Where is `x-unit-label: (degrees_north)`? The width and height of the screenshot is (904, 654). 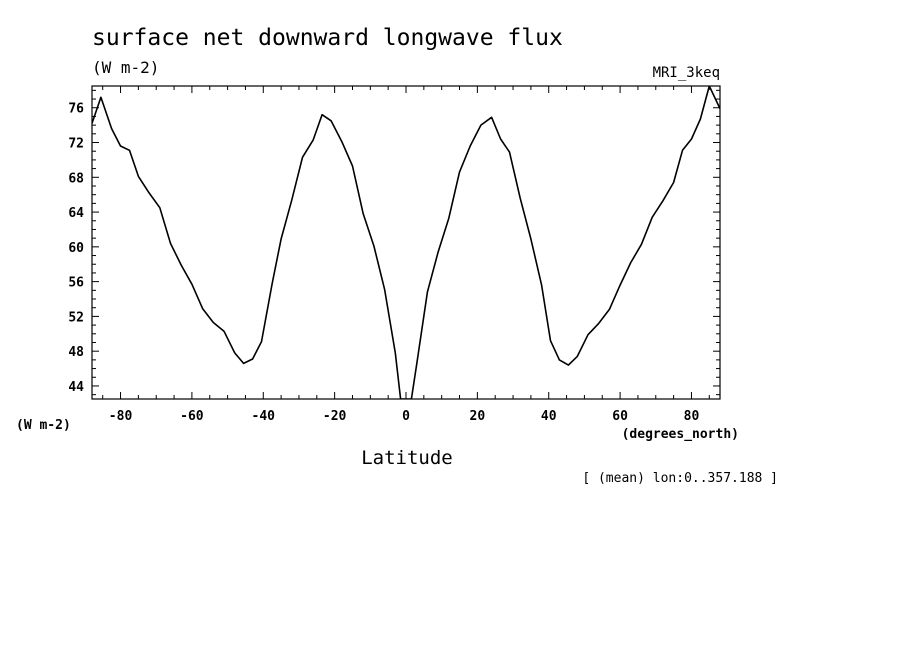
x-unit-label: (degrees_north) is located at coordinates (680, 434).